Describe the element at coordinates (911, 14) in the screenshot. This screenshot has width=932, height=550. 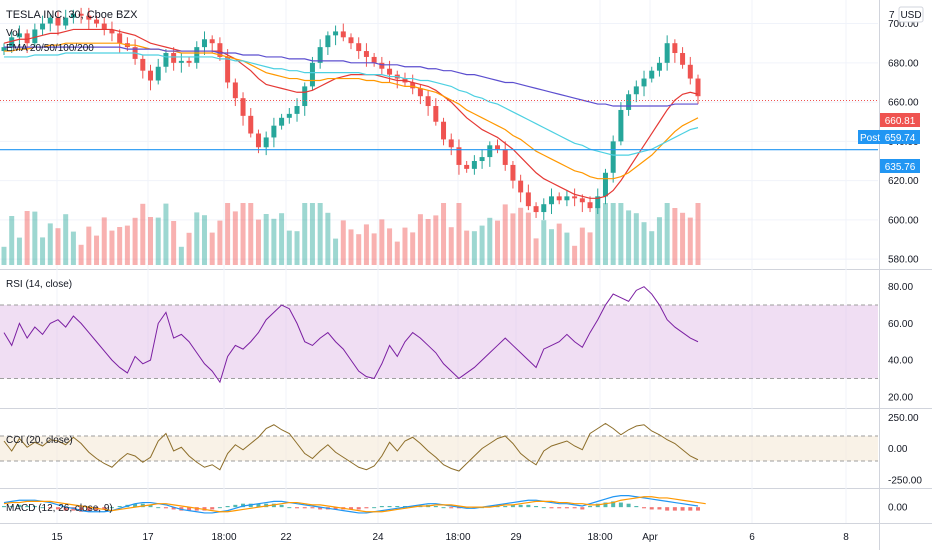
I see `currency-button` at that location.